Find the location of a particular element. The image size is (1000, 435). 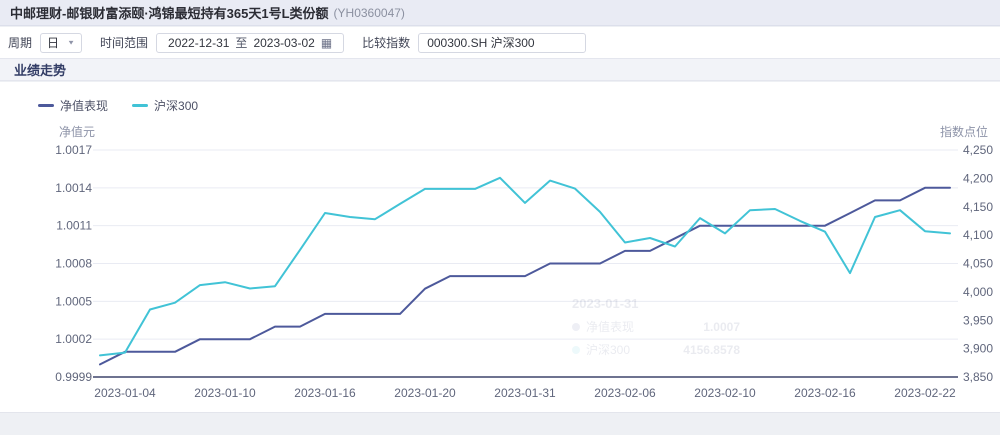

index-line-swatch is located at coordinates (140, 105).